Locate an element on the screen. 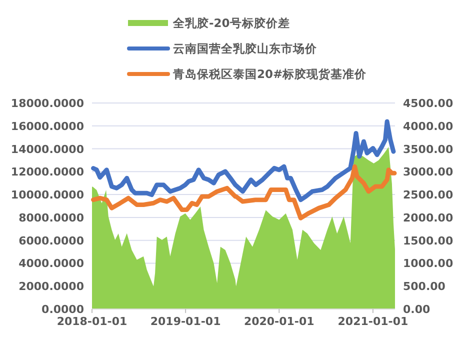 This screenshot has width=472, height=340. y-tick-label: 18000.0000 is located at coordinates (47, 103).